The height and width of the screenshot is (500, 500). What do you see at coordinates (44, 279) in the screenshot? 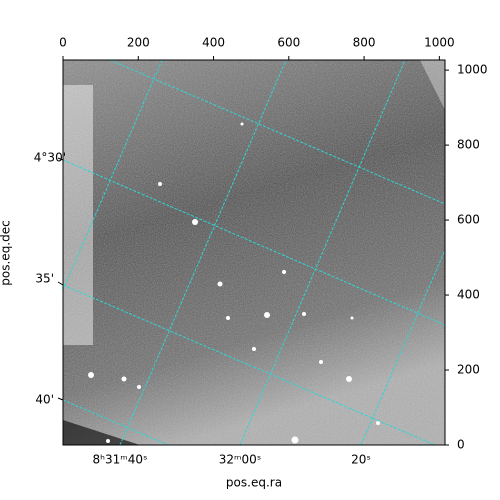
I see `dec-tick-label: 35'` at bounding box center [44, 279].